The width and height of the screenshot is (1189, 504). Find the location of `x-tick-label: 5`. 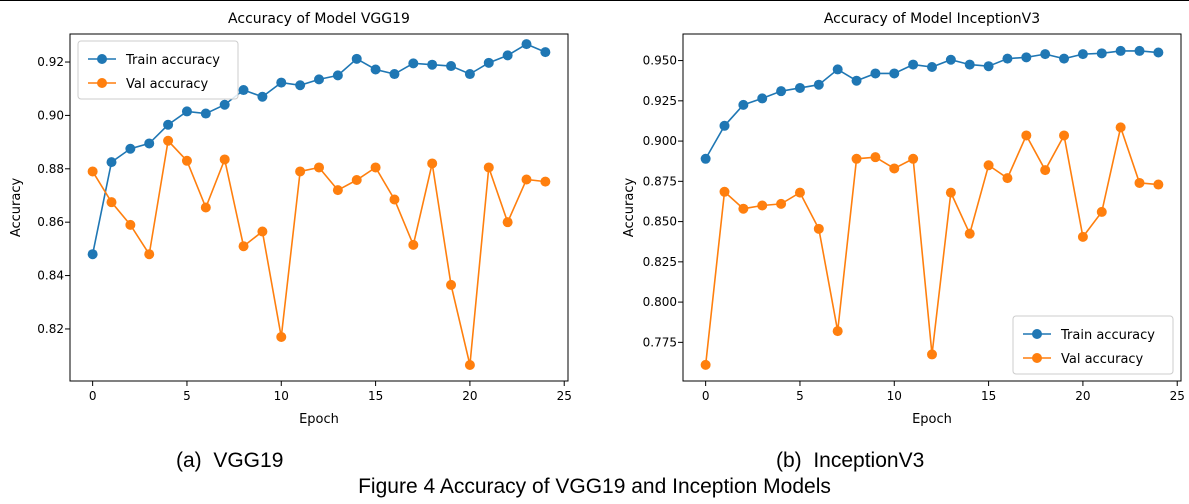

x-tick-label: 5 is located at coordinates (800, 396).